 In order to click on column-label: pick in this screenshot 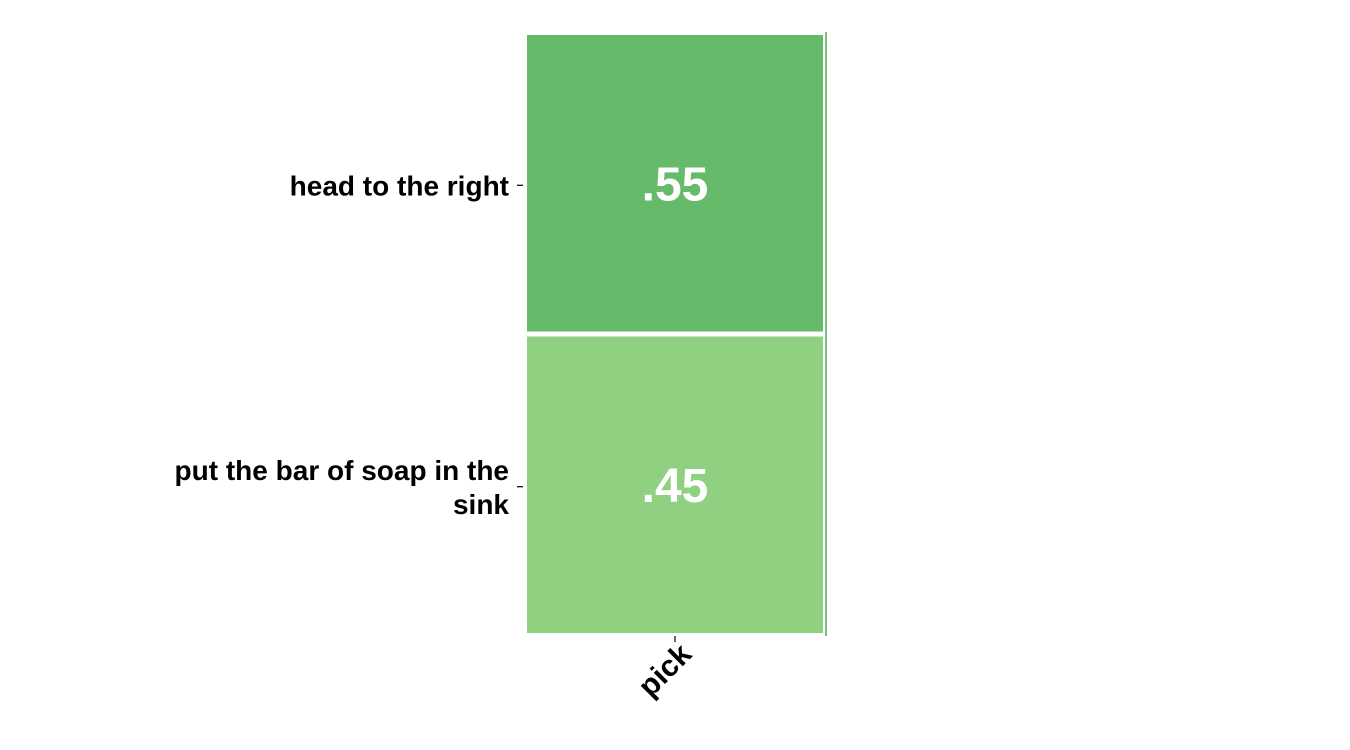, I will do `click(665, 670)`.